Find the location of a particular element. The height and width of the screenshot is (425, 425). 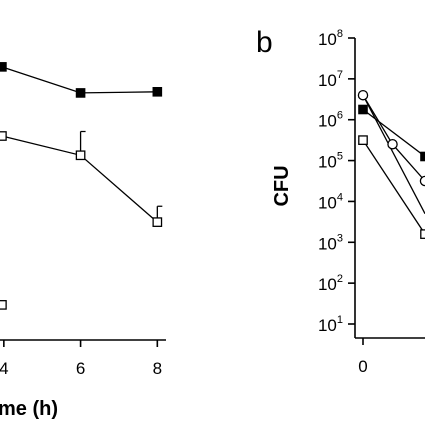

panel-b-y-tick-label: 10⁵ is located at coordinates (330, 161).